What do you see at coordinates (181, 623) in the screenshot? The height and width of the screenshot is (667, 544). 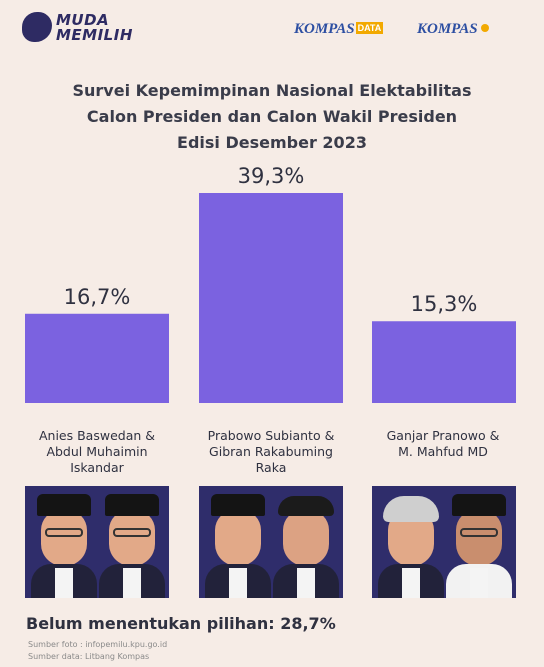 I see `undecided-text: Belum menentukan pilihan: 28,7%` at bounding box center [181, 623].